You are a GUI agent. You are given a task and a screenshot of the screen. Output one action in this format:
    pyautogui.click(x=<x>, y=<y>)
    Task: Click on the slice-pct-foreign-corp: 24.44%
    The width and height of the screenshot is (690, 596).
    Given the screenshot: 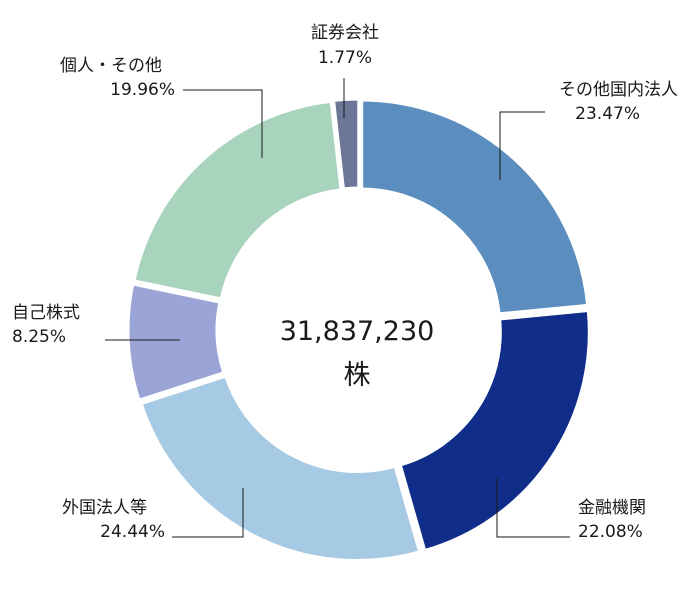 What is the action you would take?
    pyautogui.click(x=132, y=532)
    